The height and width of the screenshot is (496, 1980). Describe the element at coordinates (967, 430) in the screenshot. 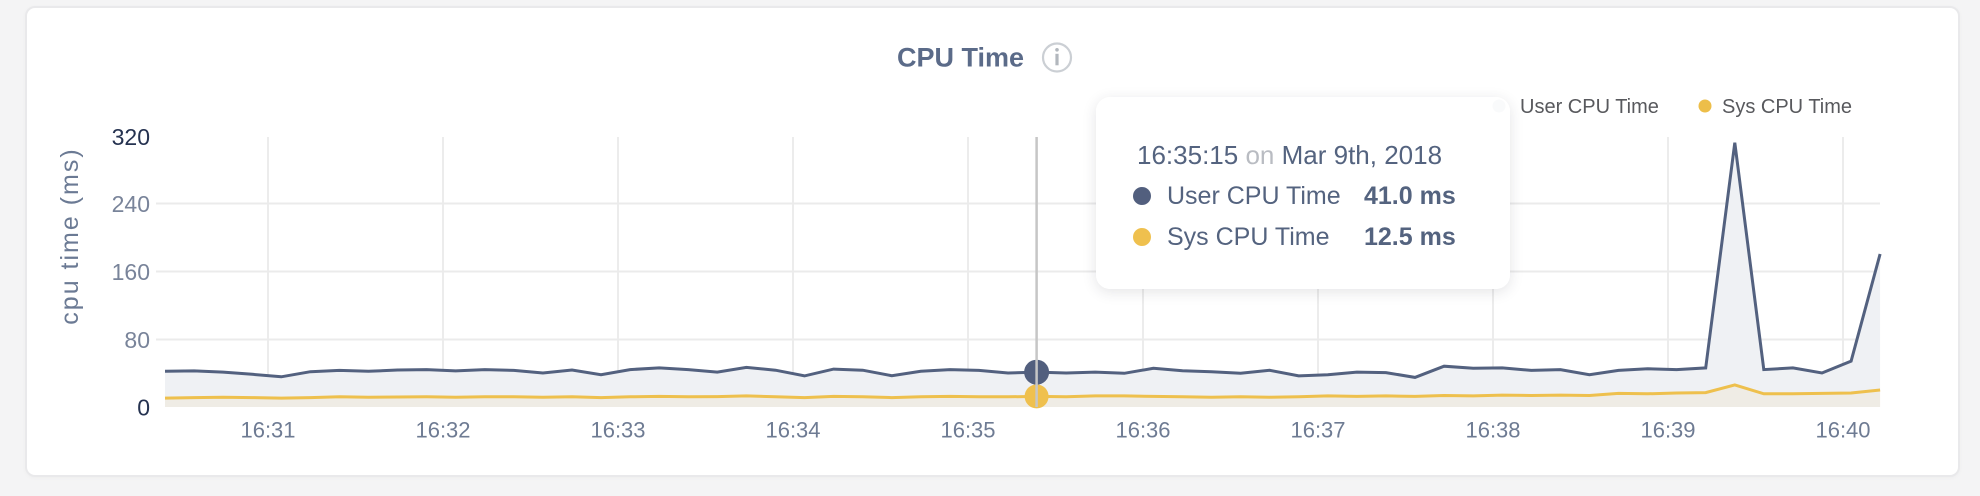

I see `svg-text: 16:35` at that location.